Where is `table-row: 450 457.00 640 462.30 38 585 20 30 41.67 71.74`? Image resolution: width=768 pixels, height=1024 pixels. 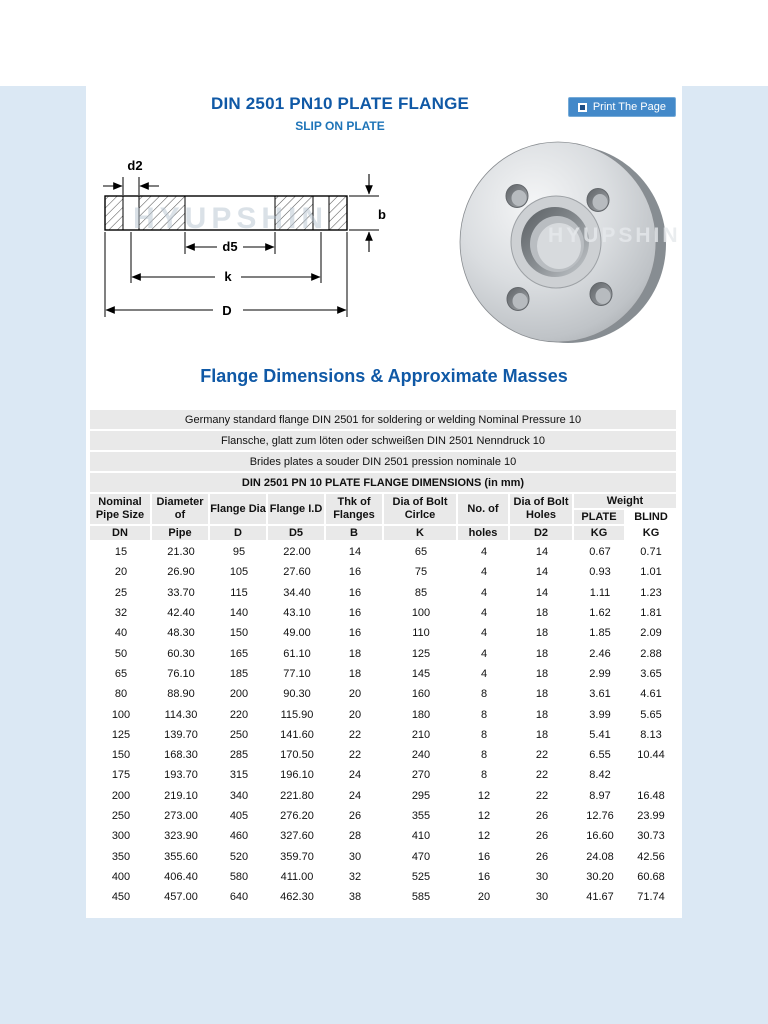 table-row: 450 457.00 640 462.30 38 585 20 30 41.67 71.74 is located at coordinates (383, 897).